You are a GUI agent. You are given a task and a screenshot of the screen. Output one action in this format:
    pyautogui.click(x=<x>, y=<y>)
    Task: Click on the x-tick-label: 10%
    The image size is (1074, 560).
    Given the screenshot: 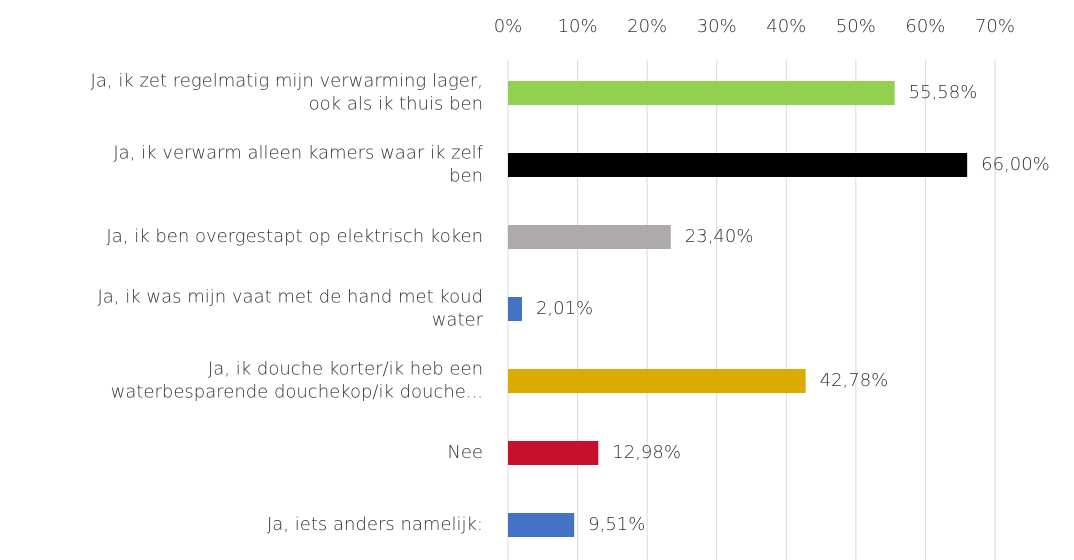 What is the action you would take?
    pyautogui.click(x=578, y=26)
    